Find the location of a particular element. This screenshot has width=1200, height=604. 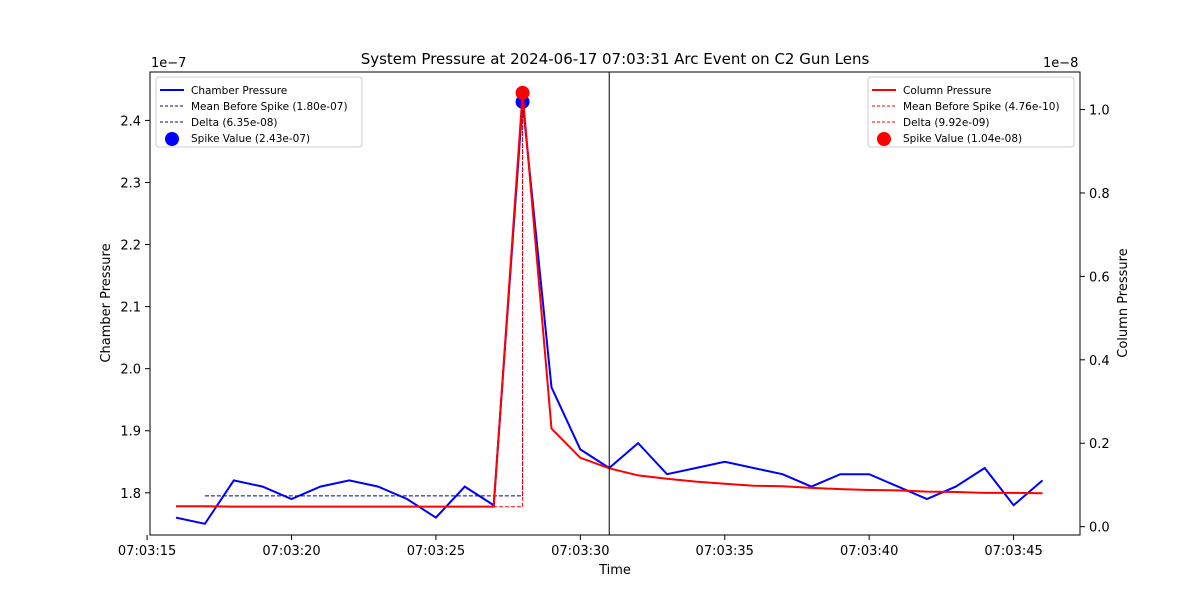

column-legend-marker is located at coordinates (884, 139).